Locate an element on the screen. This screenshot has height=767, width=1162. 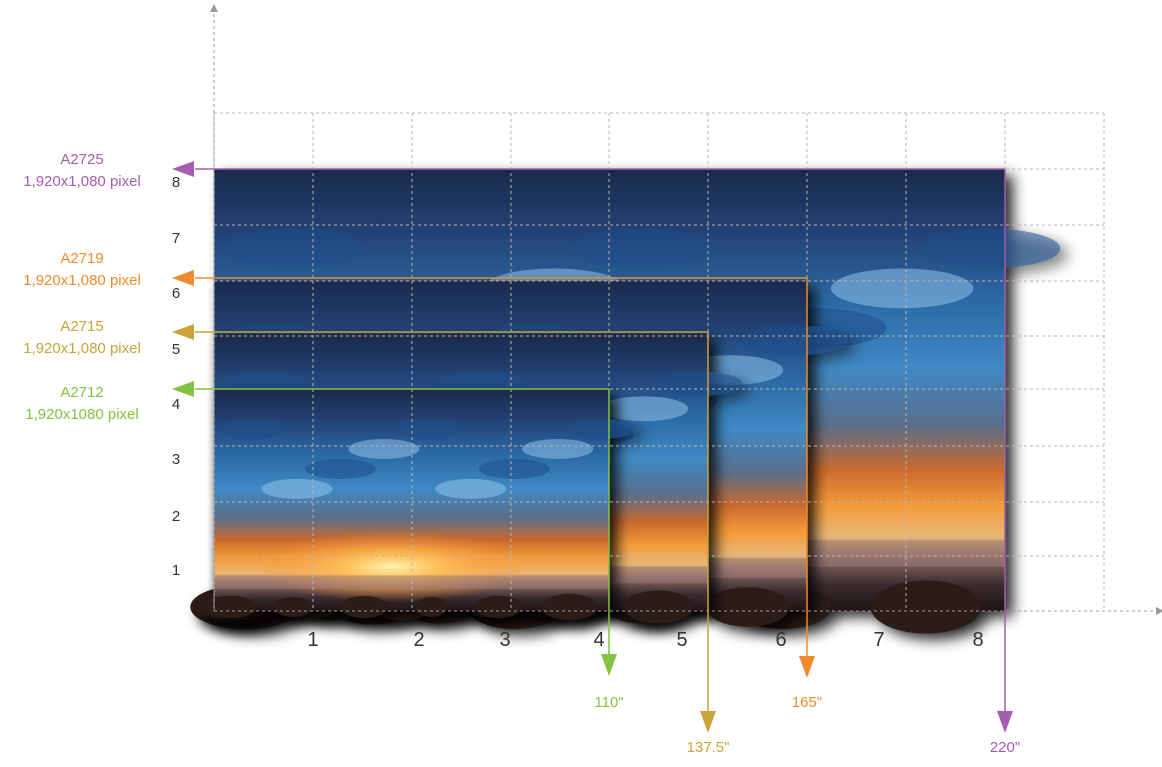
y-tick-label: 7 is located at coordinates (176, 238).